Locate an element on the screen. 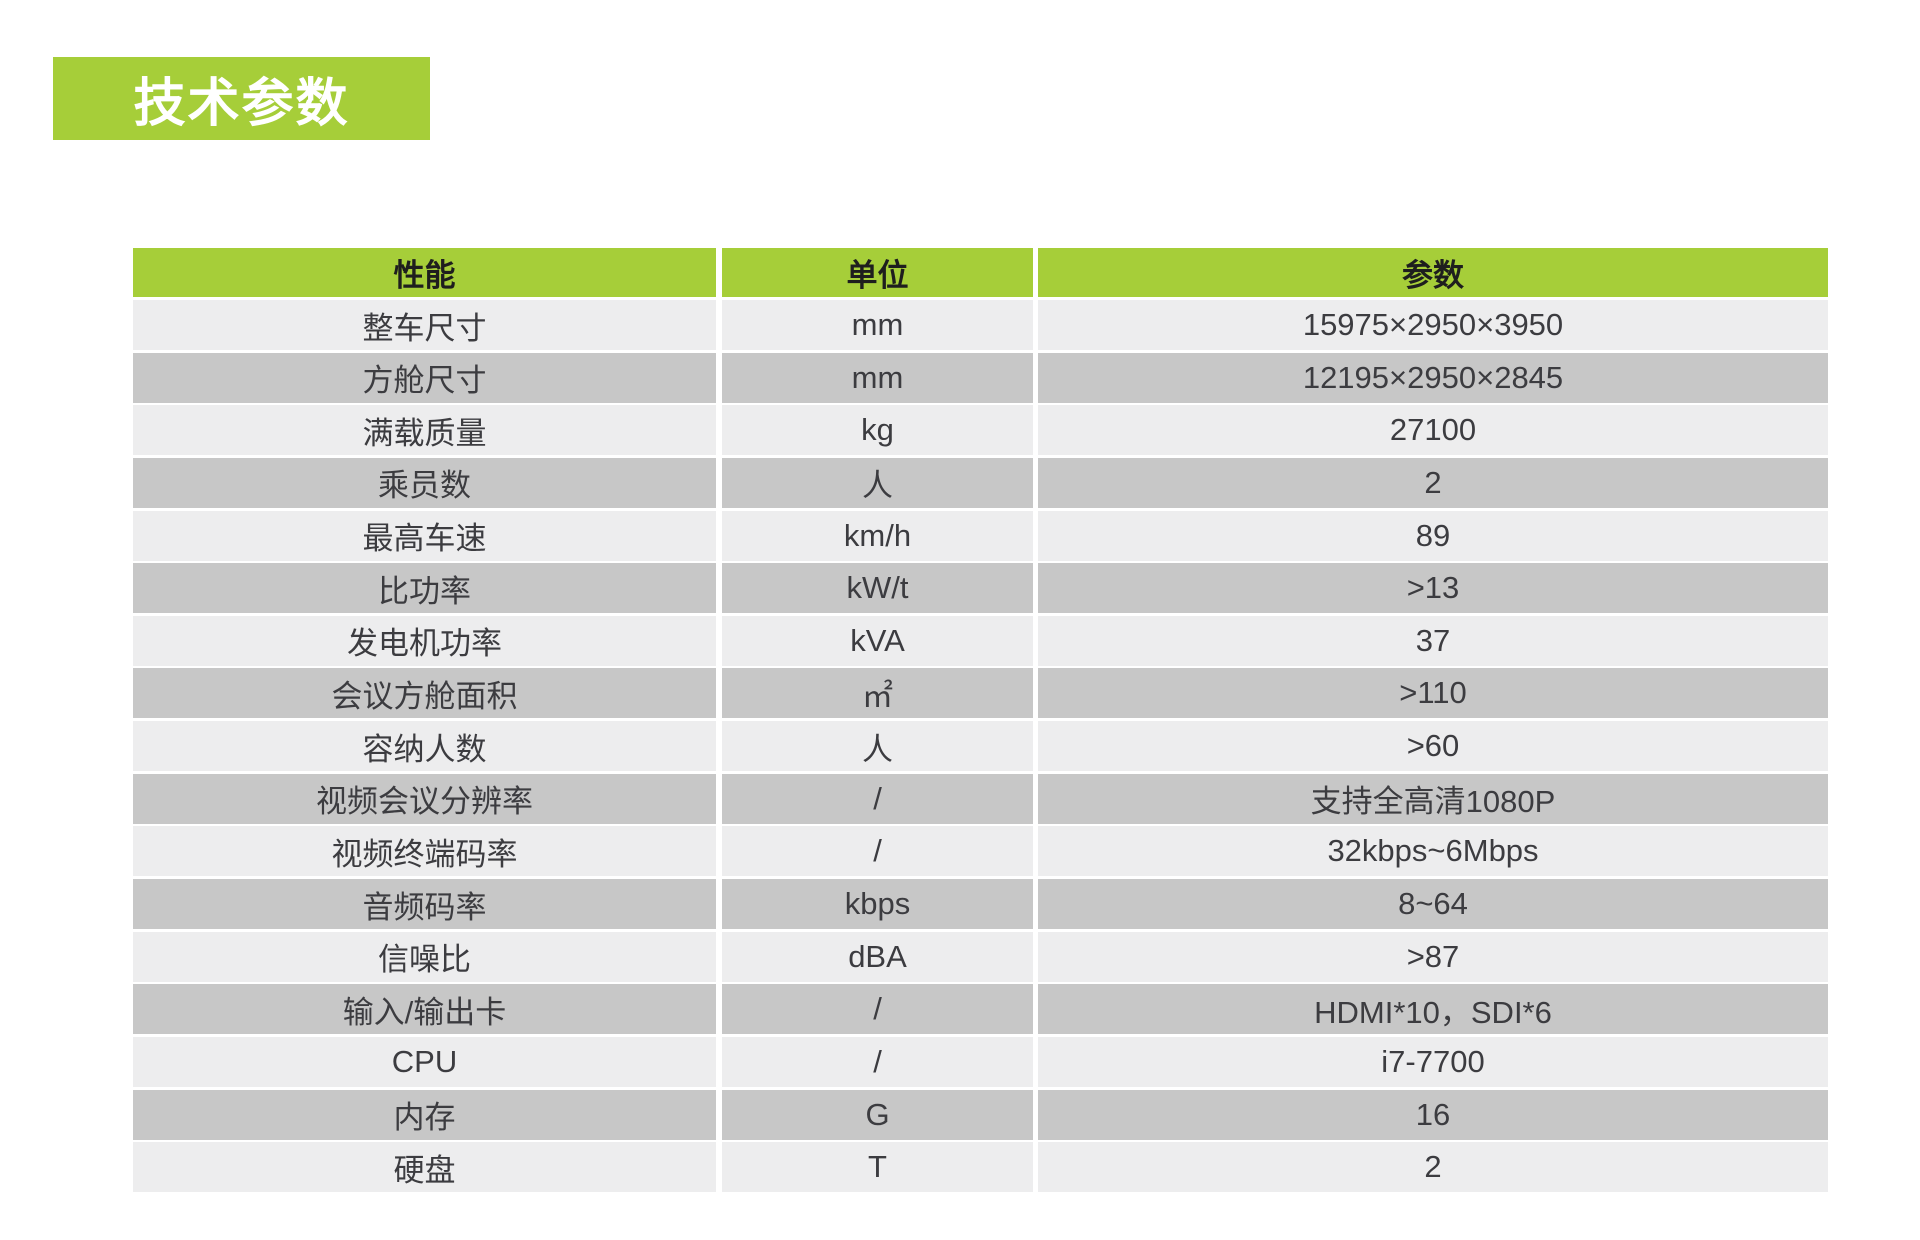  performance-cell: 方舱尺寸 is located at coordinates (424, 377).